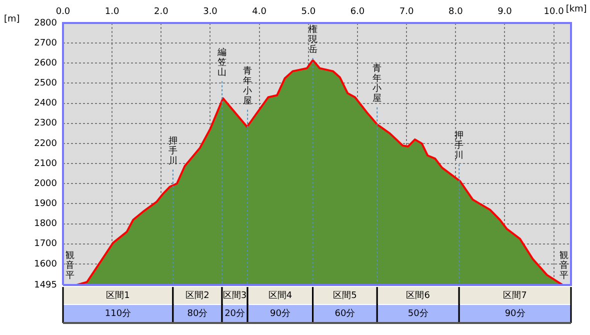  Describe the element at coordinates (456, 11) in the screenshot. I see `x-tick-label: 8.0` at that location.